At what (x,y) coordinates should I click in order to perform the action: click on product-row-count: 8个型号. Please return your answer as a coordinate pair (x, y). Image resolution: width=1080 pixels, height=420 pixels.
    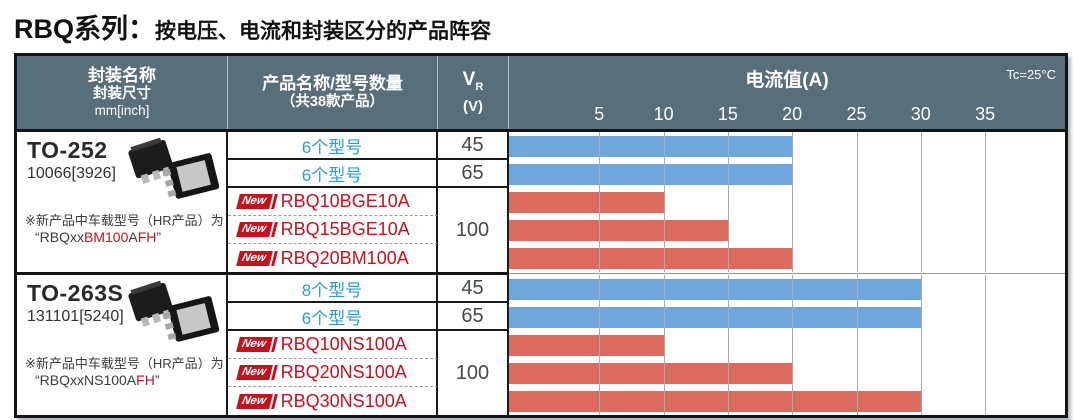
    Looking at the image, I should click on (333, 289).